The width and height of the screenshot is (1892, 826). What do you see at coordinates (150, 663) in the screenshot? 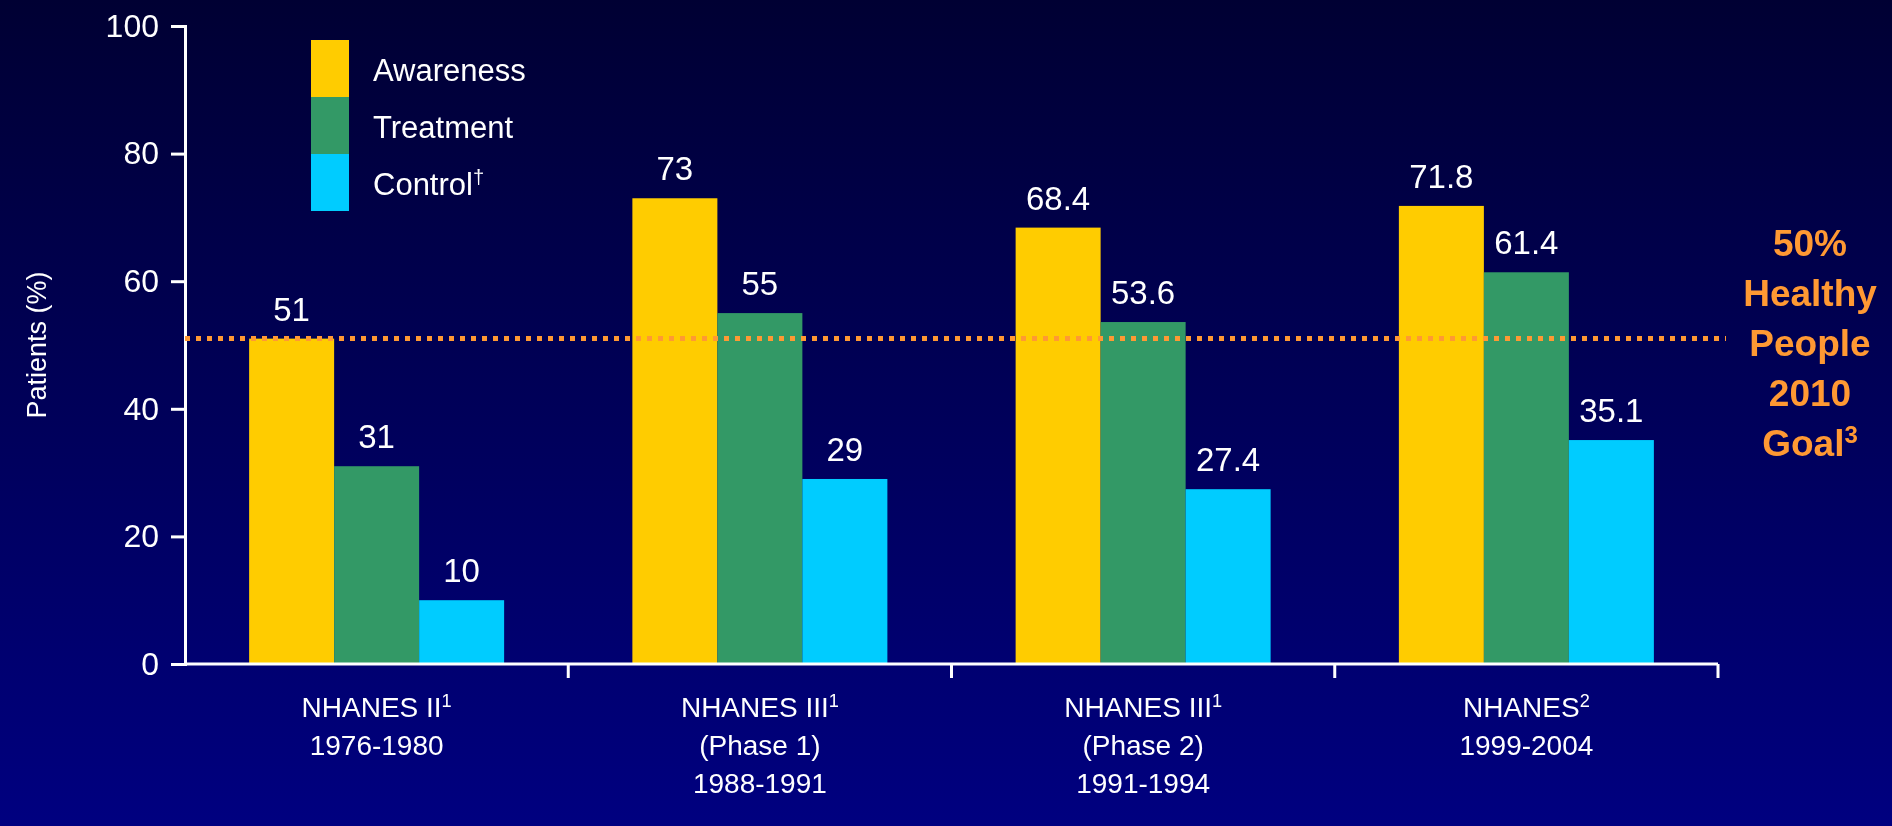
I see `y-tick-label: 0` at bounding box center [150, 663].